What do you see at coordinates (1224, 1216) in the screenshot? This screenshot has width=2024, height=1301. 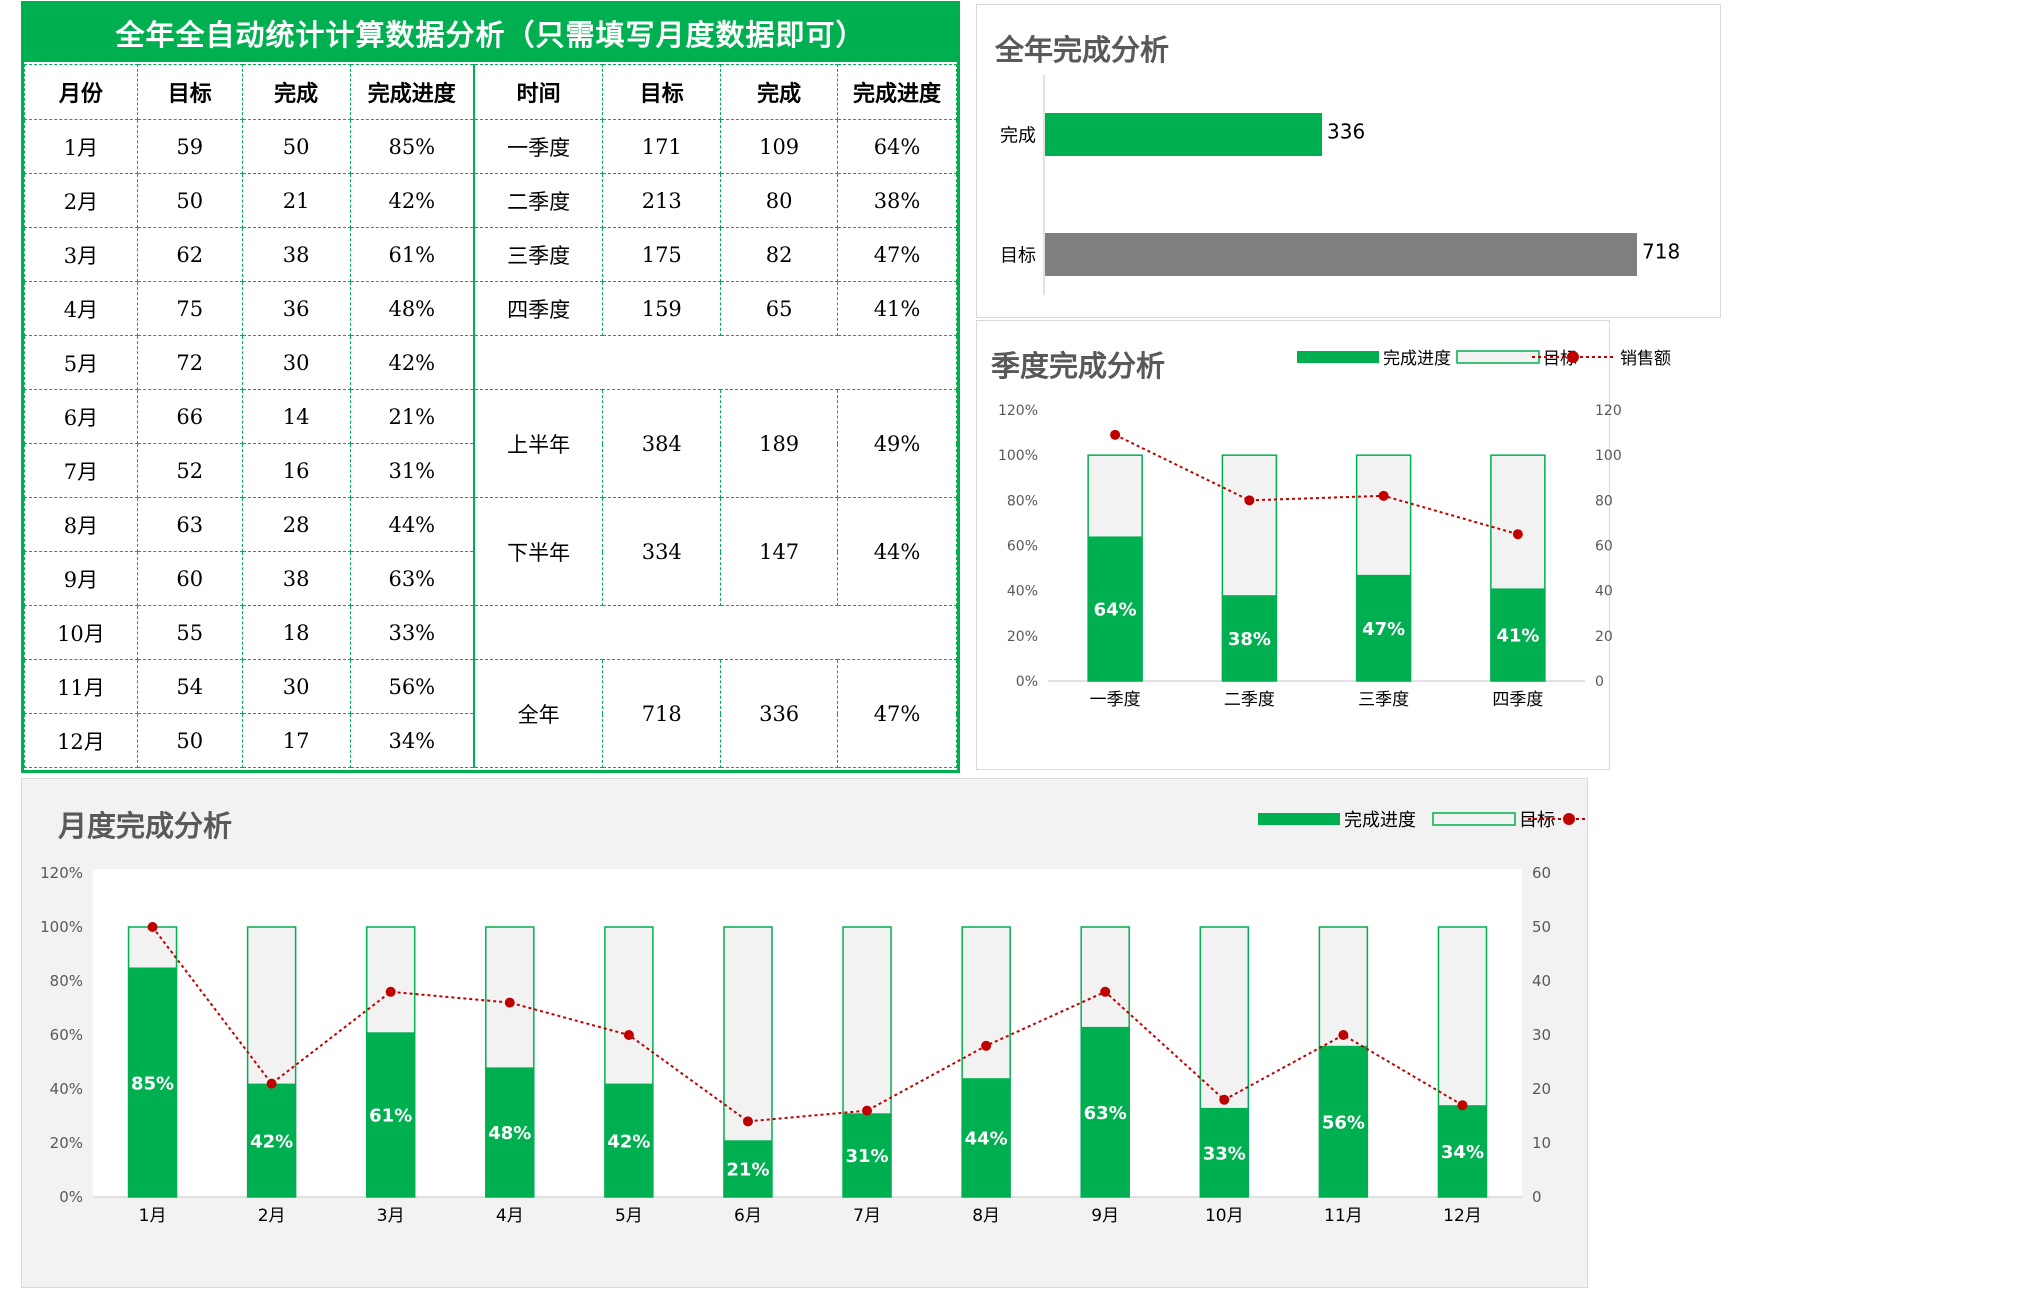 I see `category-tick-label: 10月` at bounding box center [1224, 1216].